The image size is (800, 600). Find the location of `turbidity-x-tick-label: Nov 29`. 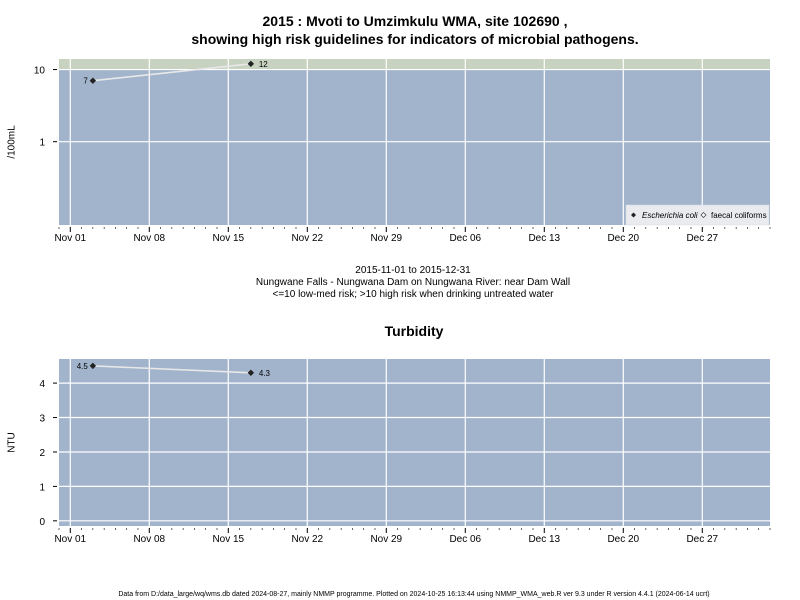

turbidity-x-tick-label: Nov 29 is located at coordinates (386, 539).